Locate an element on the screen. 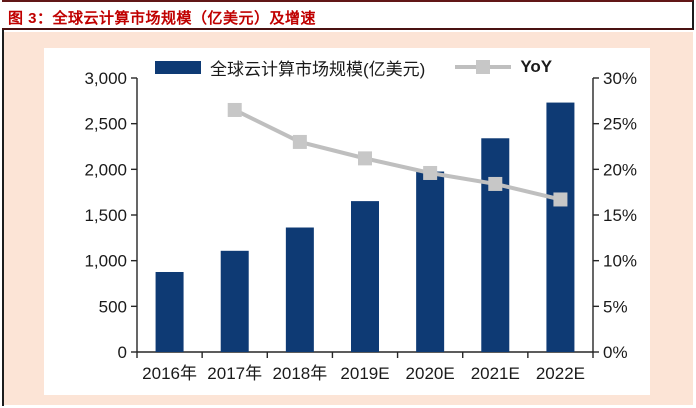  y-axis-left-tick-label: 0 is located at coordinates (122, 352).